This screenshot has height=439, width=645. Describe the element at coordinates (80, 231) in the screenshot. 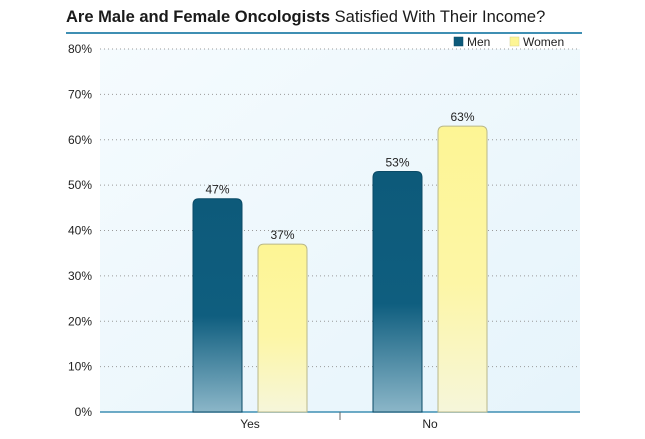

I see `y-tick-label: 40%` at that location.